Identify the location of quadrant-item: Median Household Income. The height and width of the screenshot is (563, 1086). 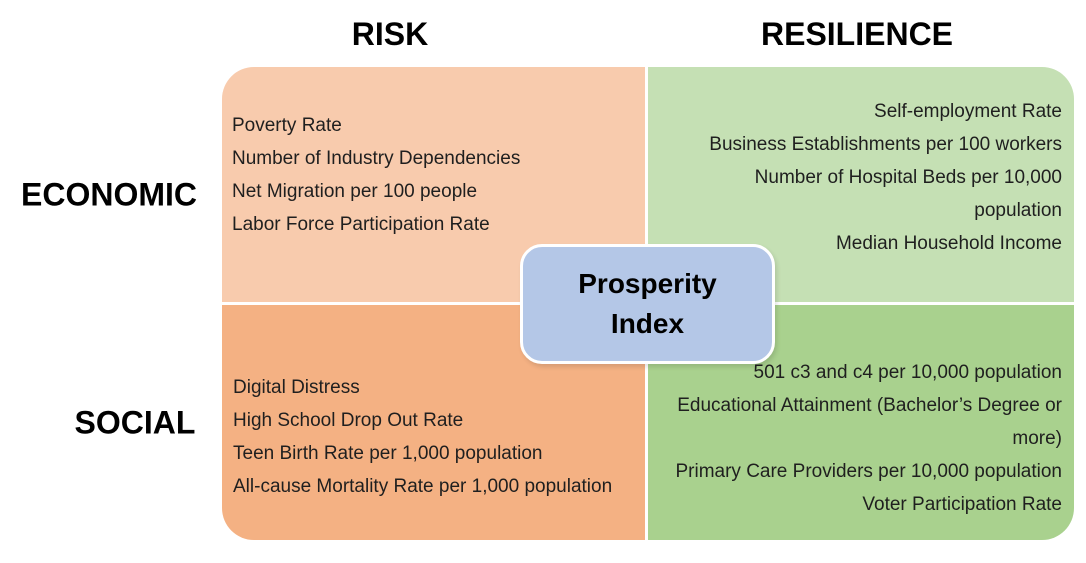
(948, 243).